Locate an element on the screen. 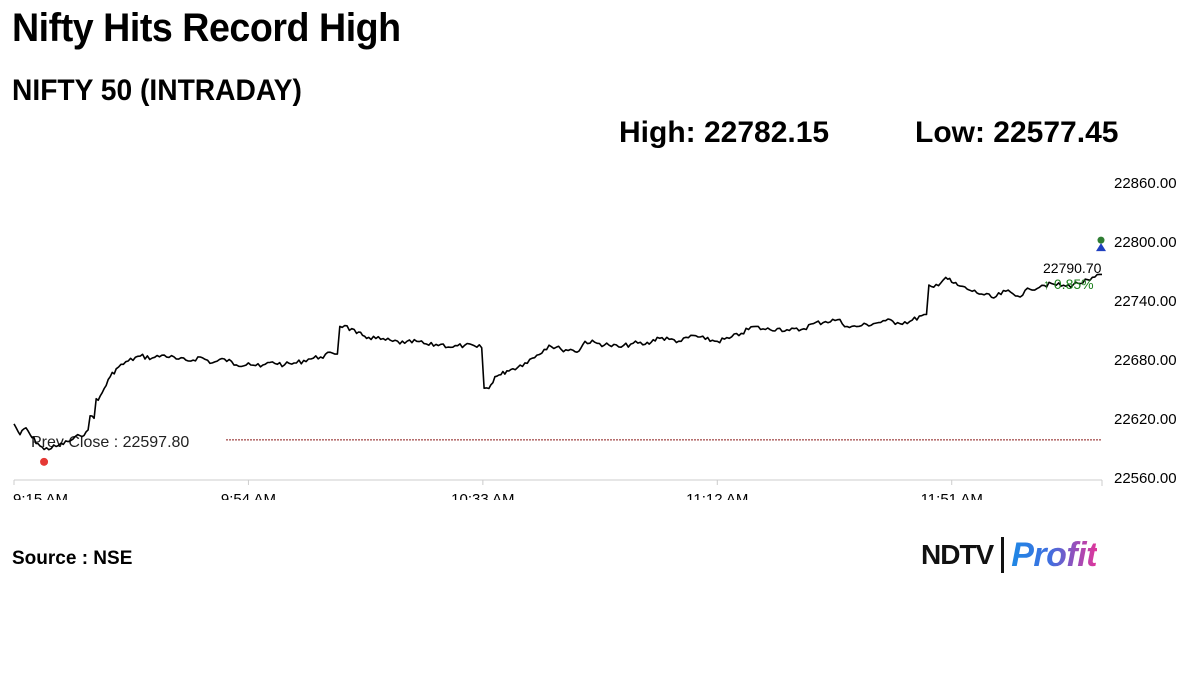 This screenshot has width=1200, height=674. change-percent-label: ↑ 0.85% is located at coordinates (1068, 284).